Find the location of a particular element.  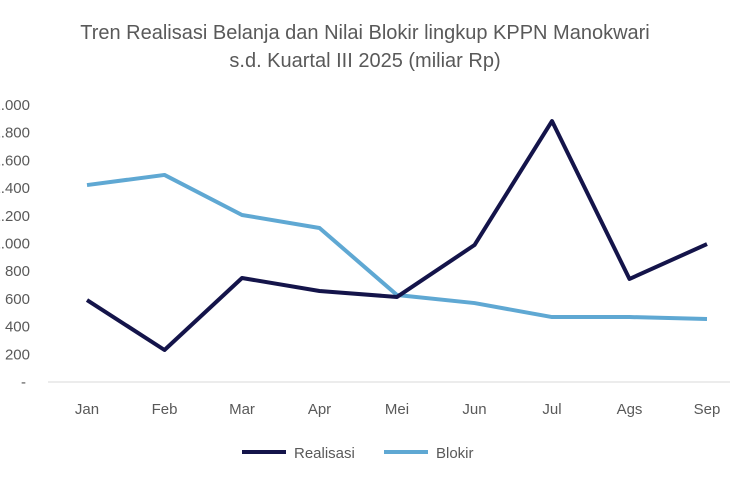

x-tick-label: Sep is located at coordinates (707, 409).